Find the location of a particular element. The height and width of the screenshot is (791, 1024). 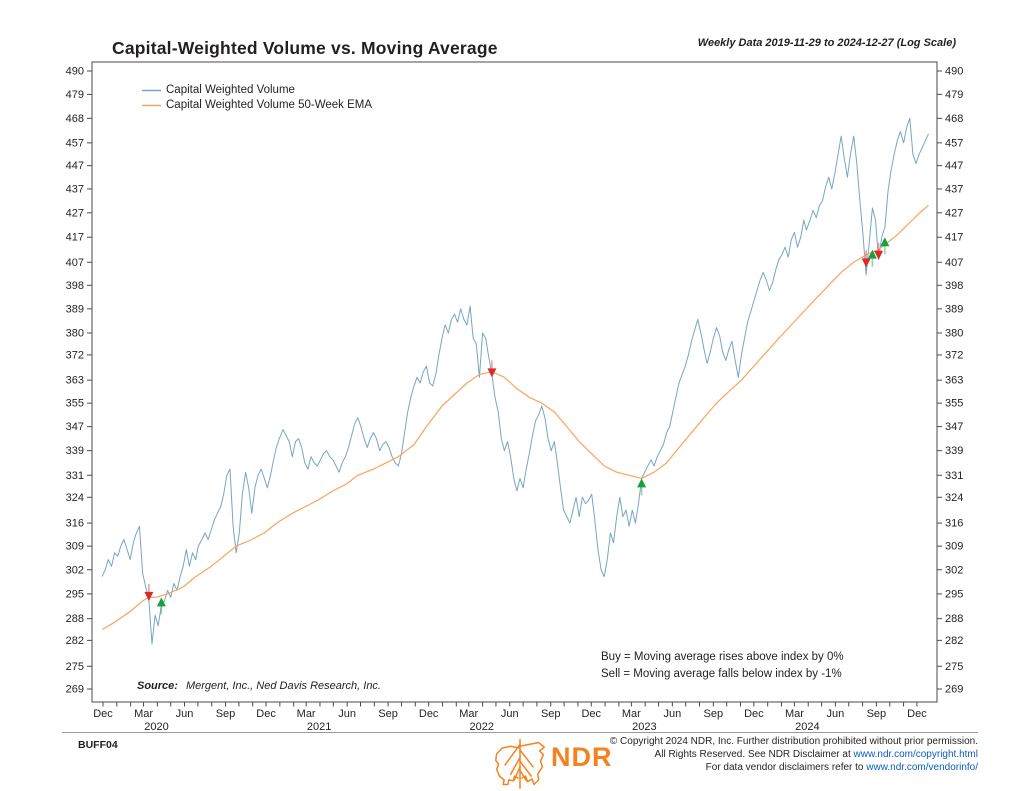

svg-text: 2024 is located at coordinates (807, 727).